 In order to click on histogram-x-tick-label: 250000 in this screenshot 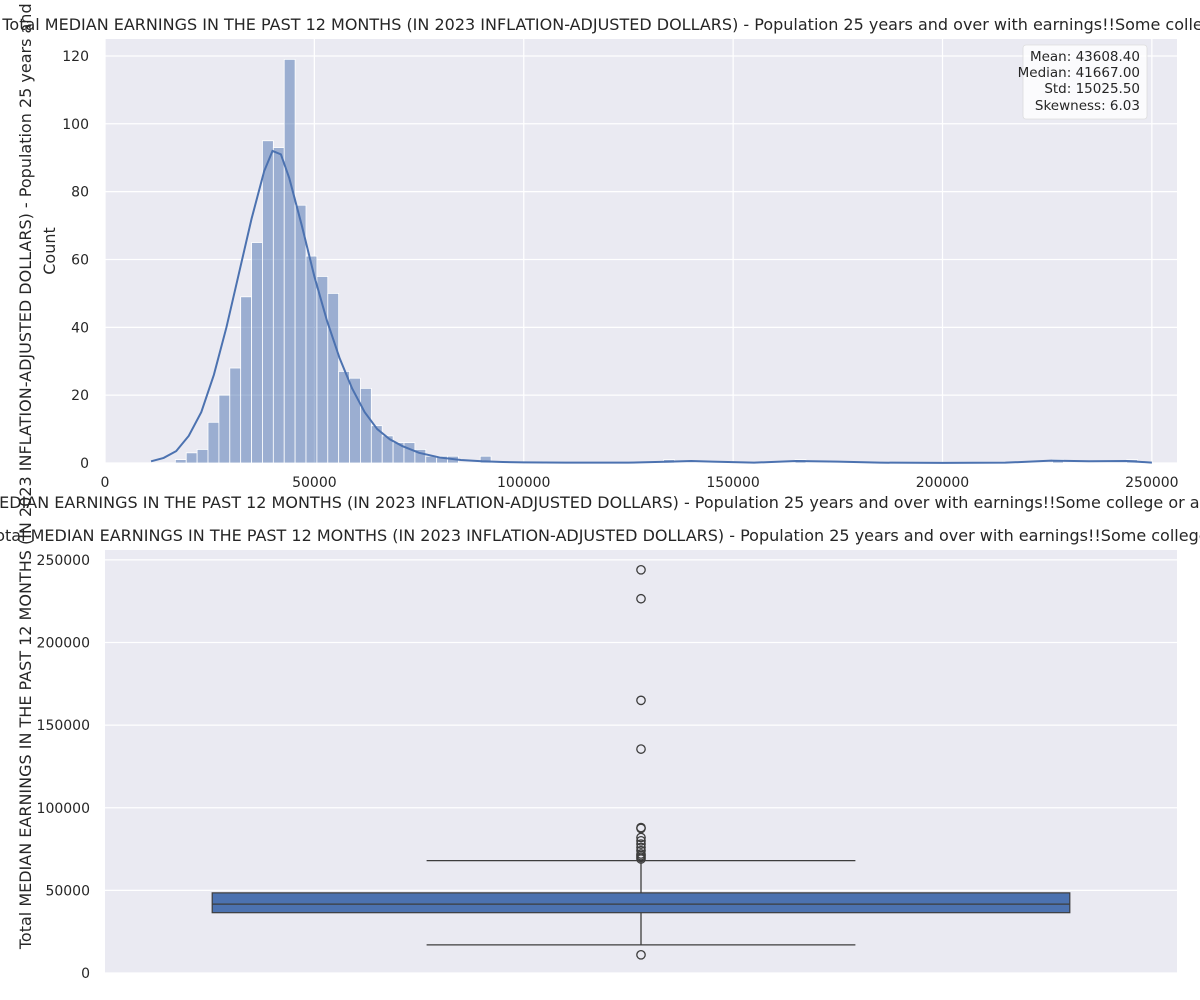, I will do `click(1151, 483)`.